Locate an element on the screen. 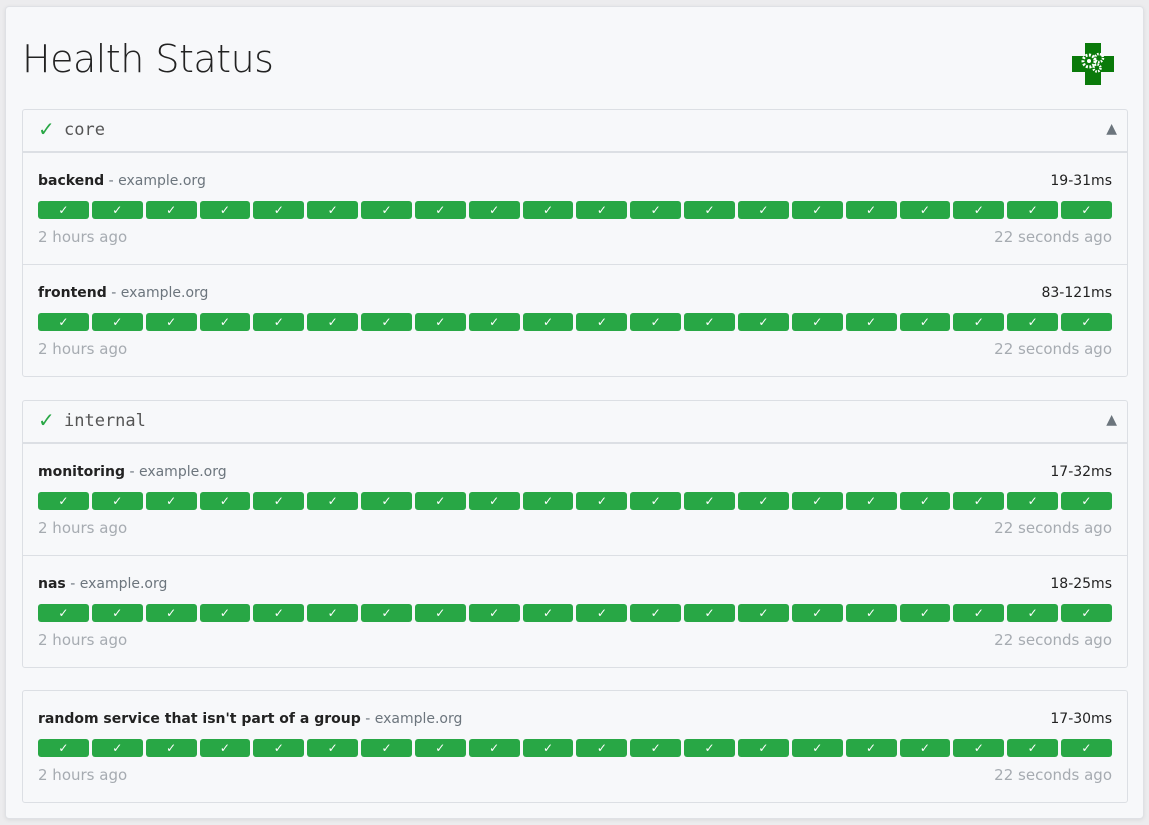 Image resolution: width=1149 pixels, height=825 pixels. group-header: ✓ core ▲ is located at coordinates (575, 131).